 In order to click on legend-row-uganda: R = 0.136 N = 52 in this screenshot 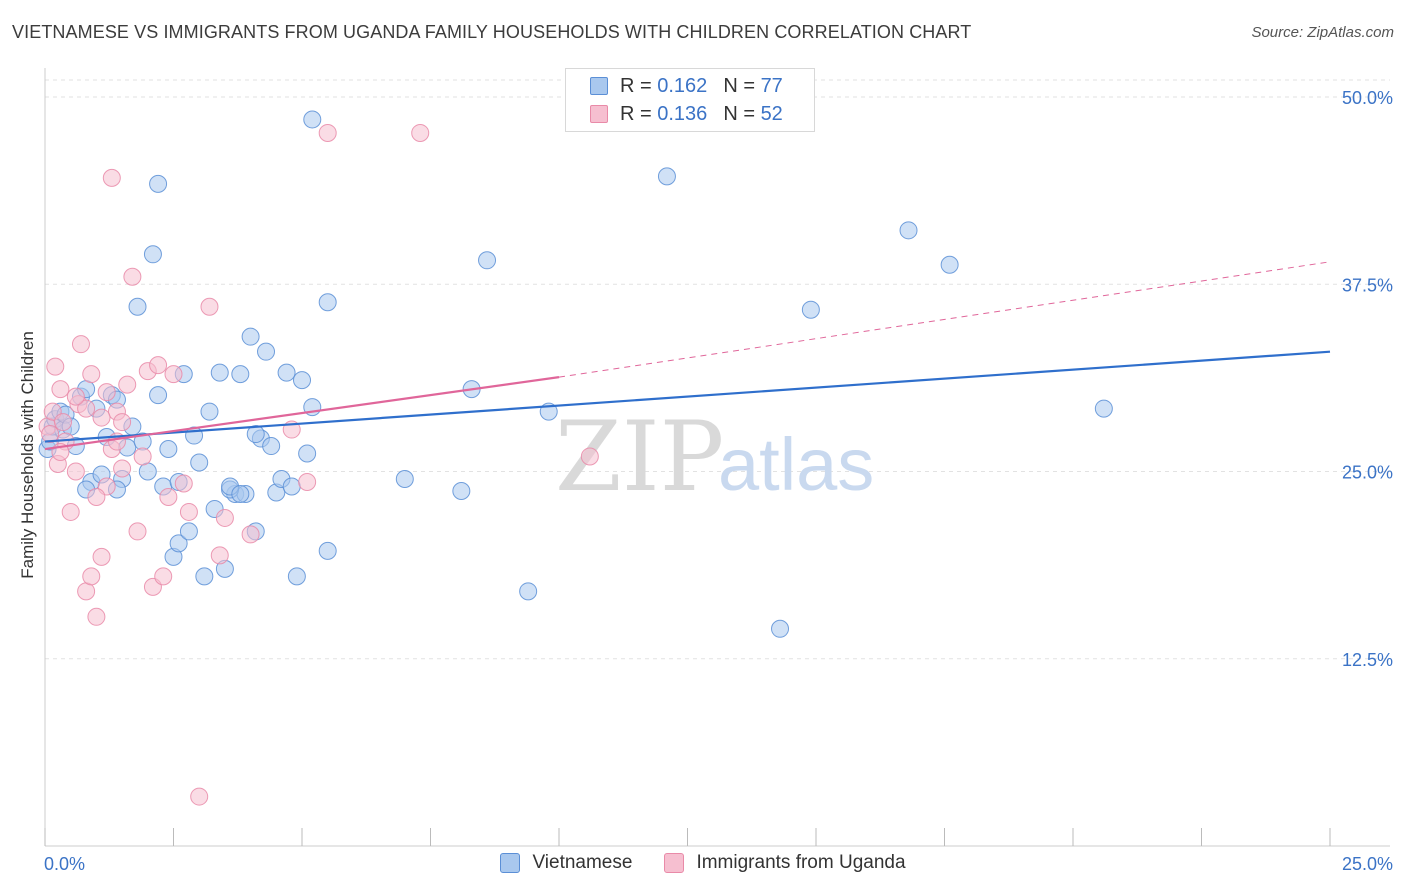, I will do `click(686, 114)`.